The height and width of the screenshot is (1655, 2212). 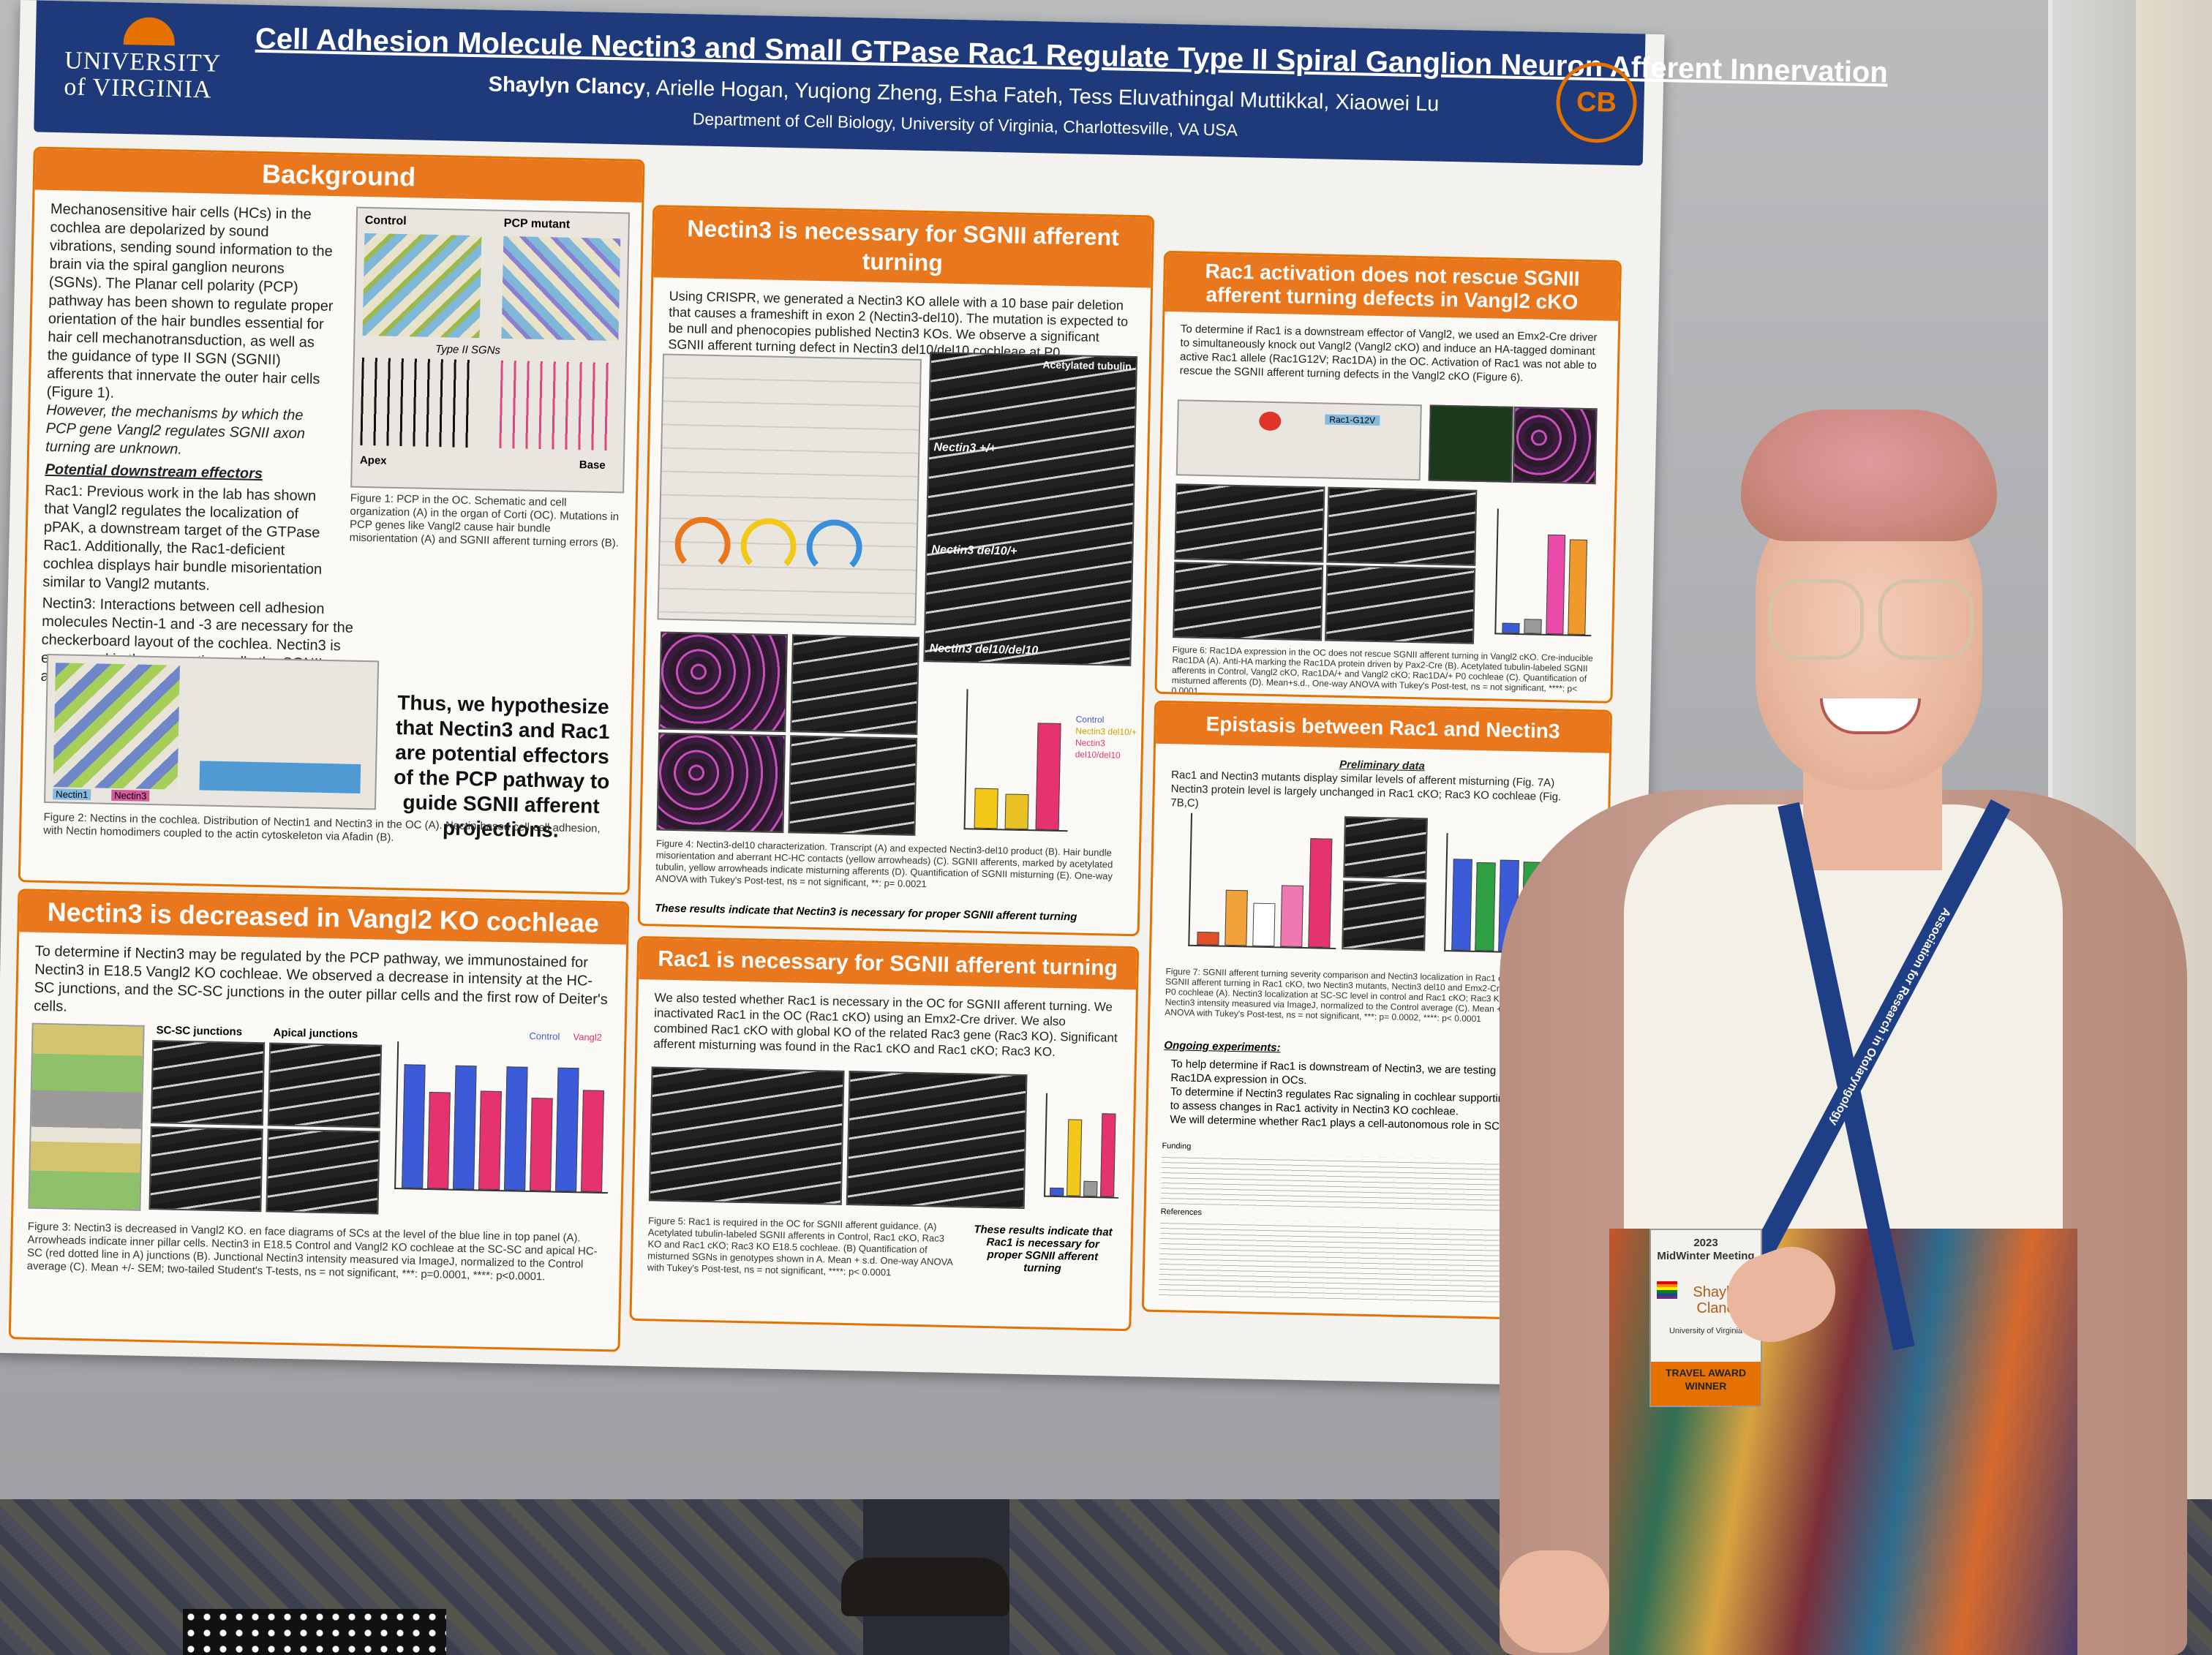 I want to click on figure3-chart, so click(x=503, y=1117).